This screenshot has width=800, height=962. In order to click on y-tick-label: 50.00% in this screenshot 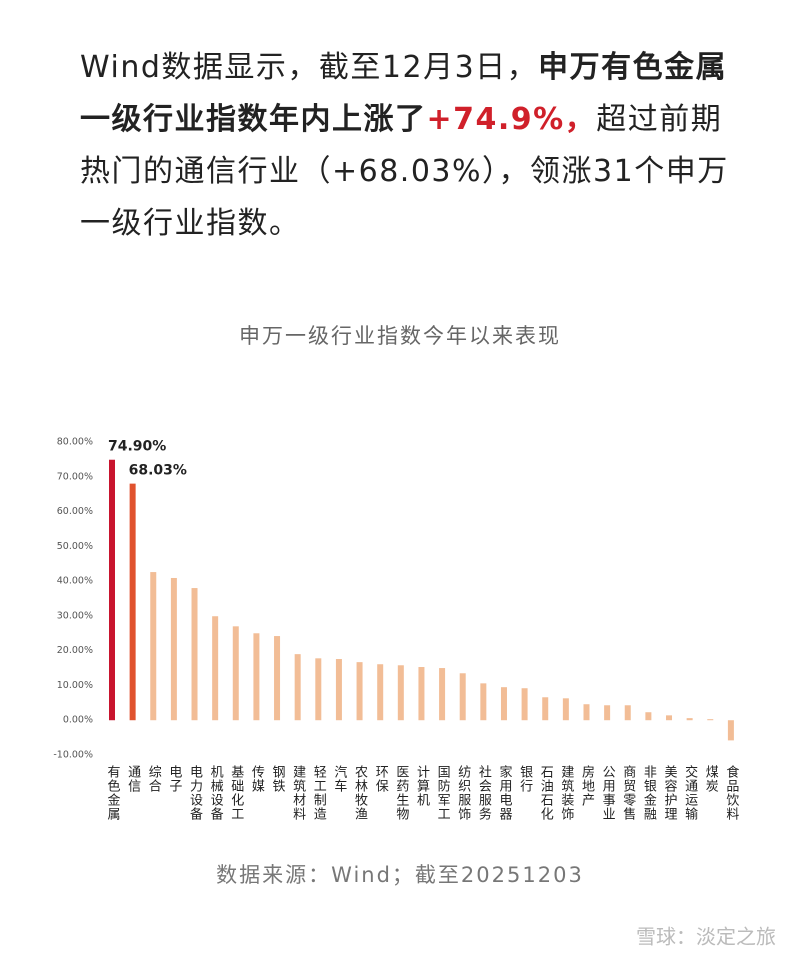, I will do `click(75, 546)`.